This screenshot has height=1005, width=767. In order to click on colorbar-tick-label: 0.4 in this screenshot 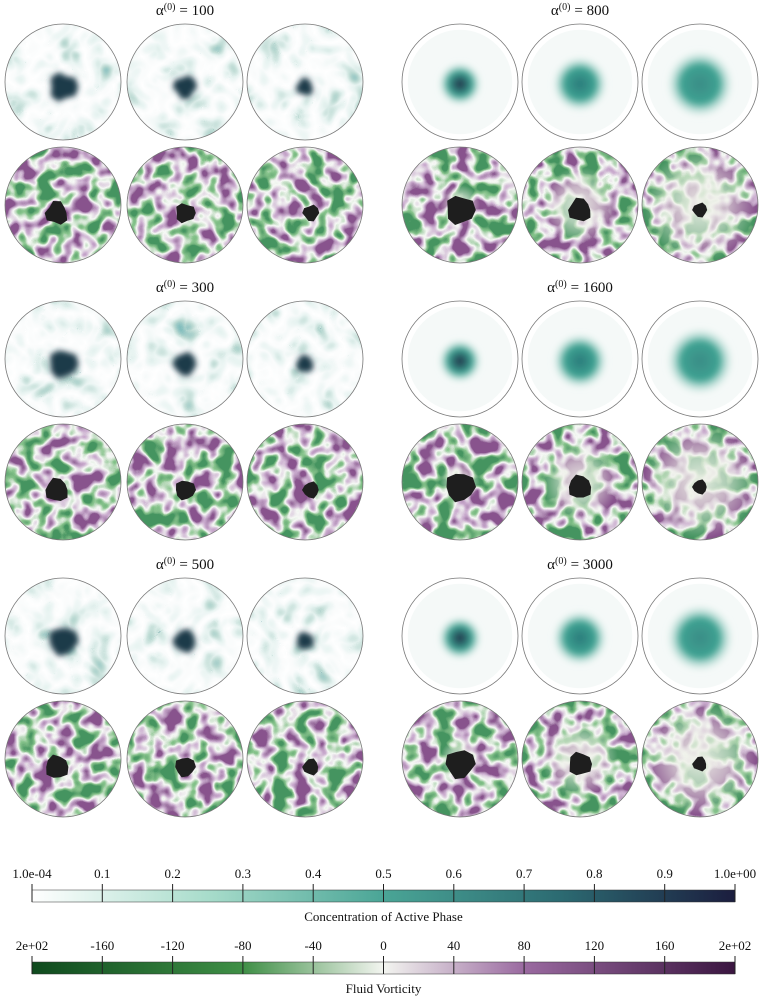, I will do `click(313, 873)`.